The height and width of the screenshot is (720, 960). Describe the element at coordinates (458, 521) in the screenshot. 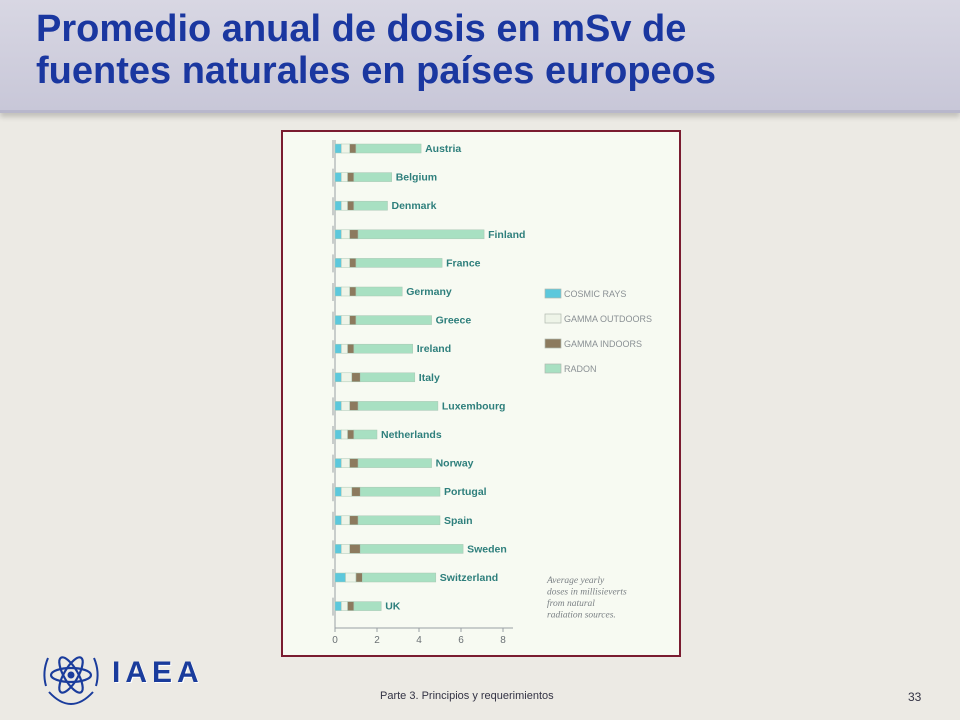

I see `category-label: Spain` at that location.